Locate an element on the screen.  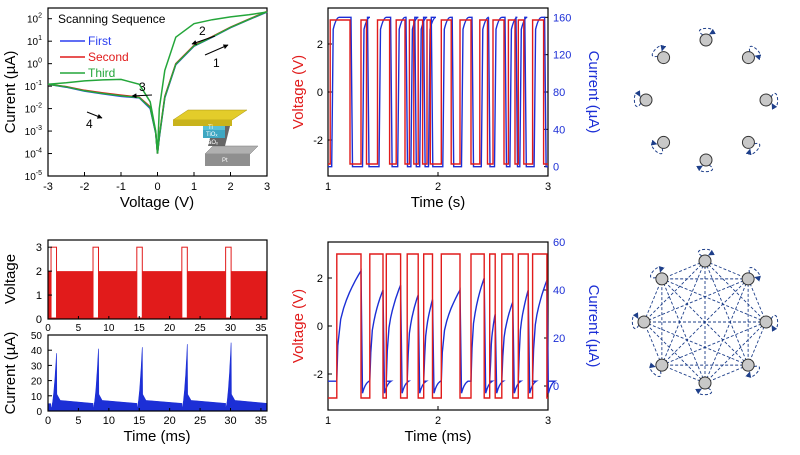
iv-series-third is located at coordinates (157, 82).